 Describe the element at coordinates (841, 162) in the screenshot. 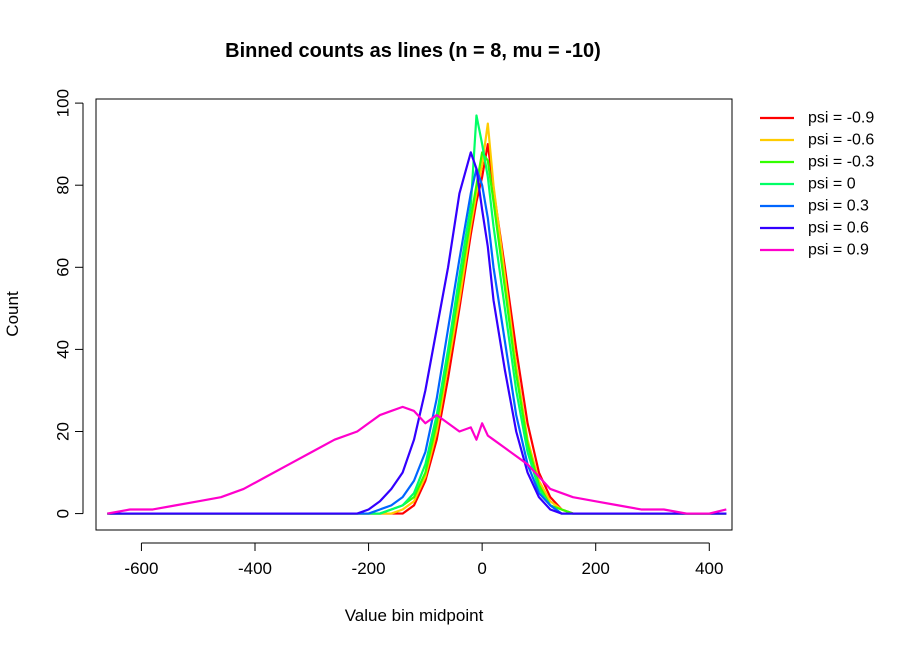

I see `legend-label-3: psi = -0.3` at that location.